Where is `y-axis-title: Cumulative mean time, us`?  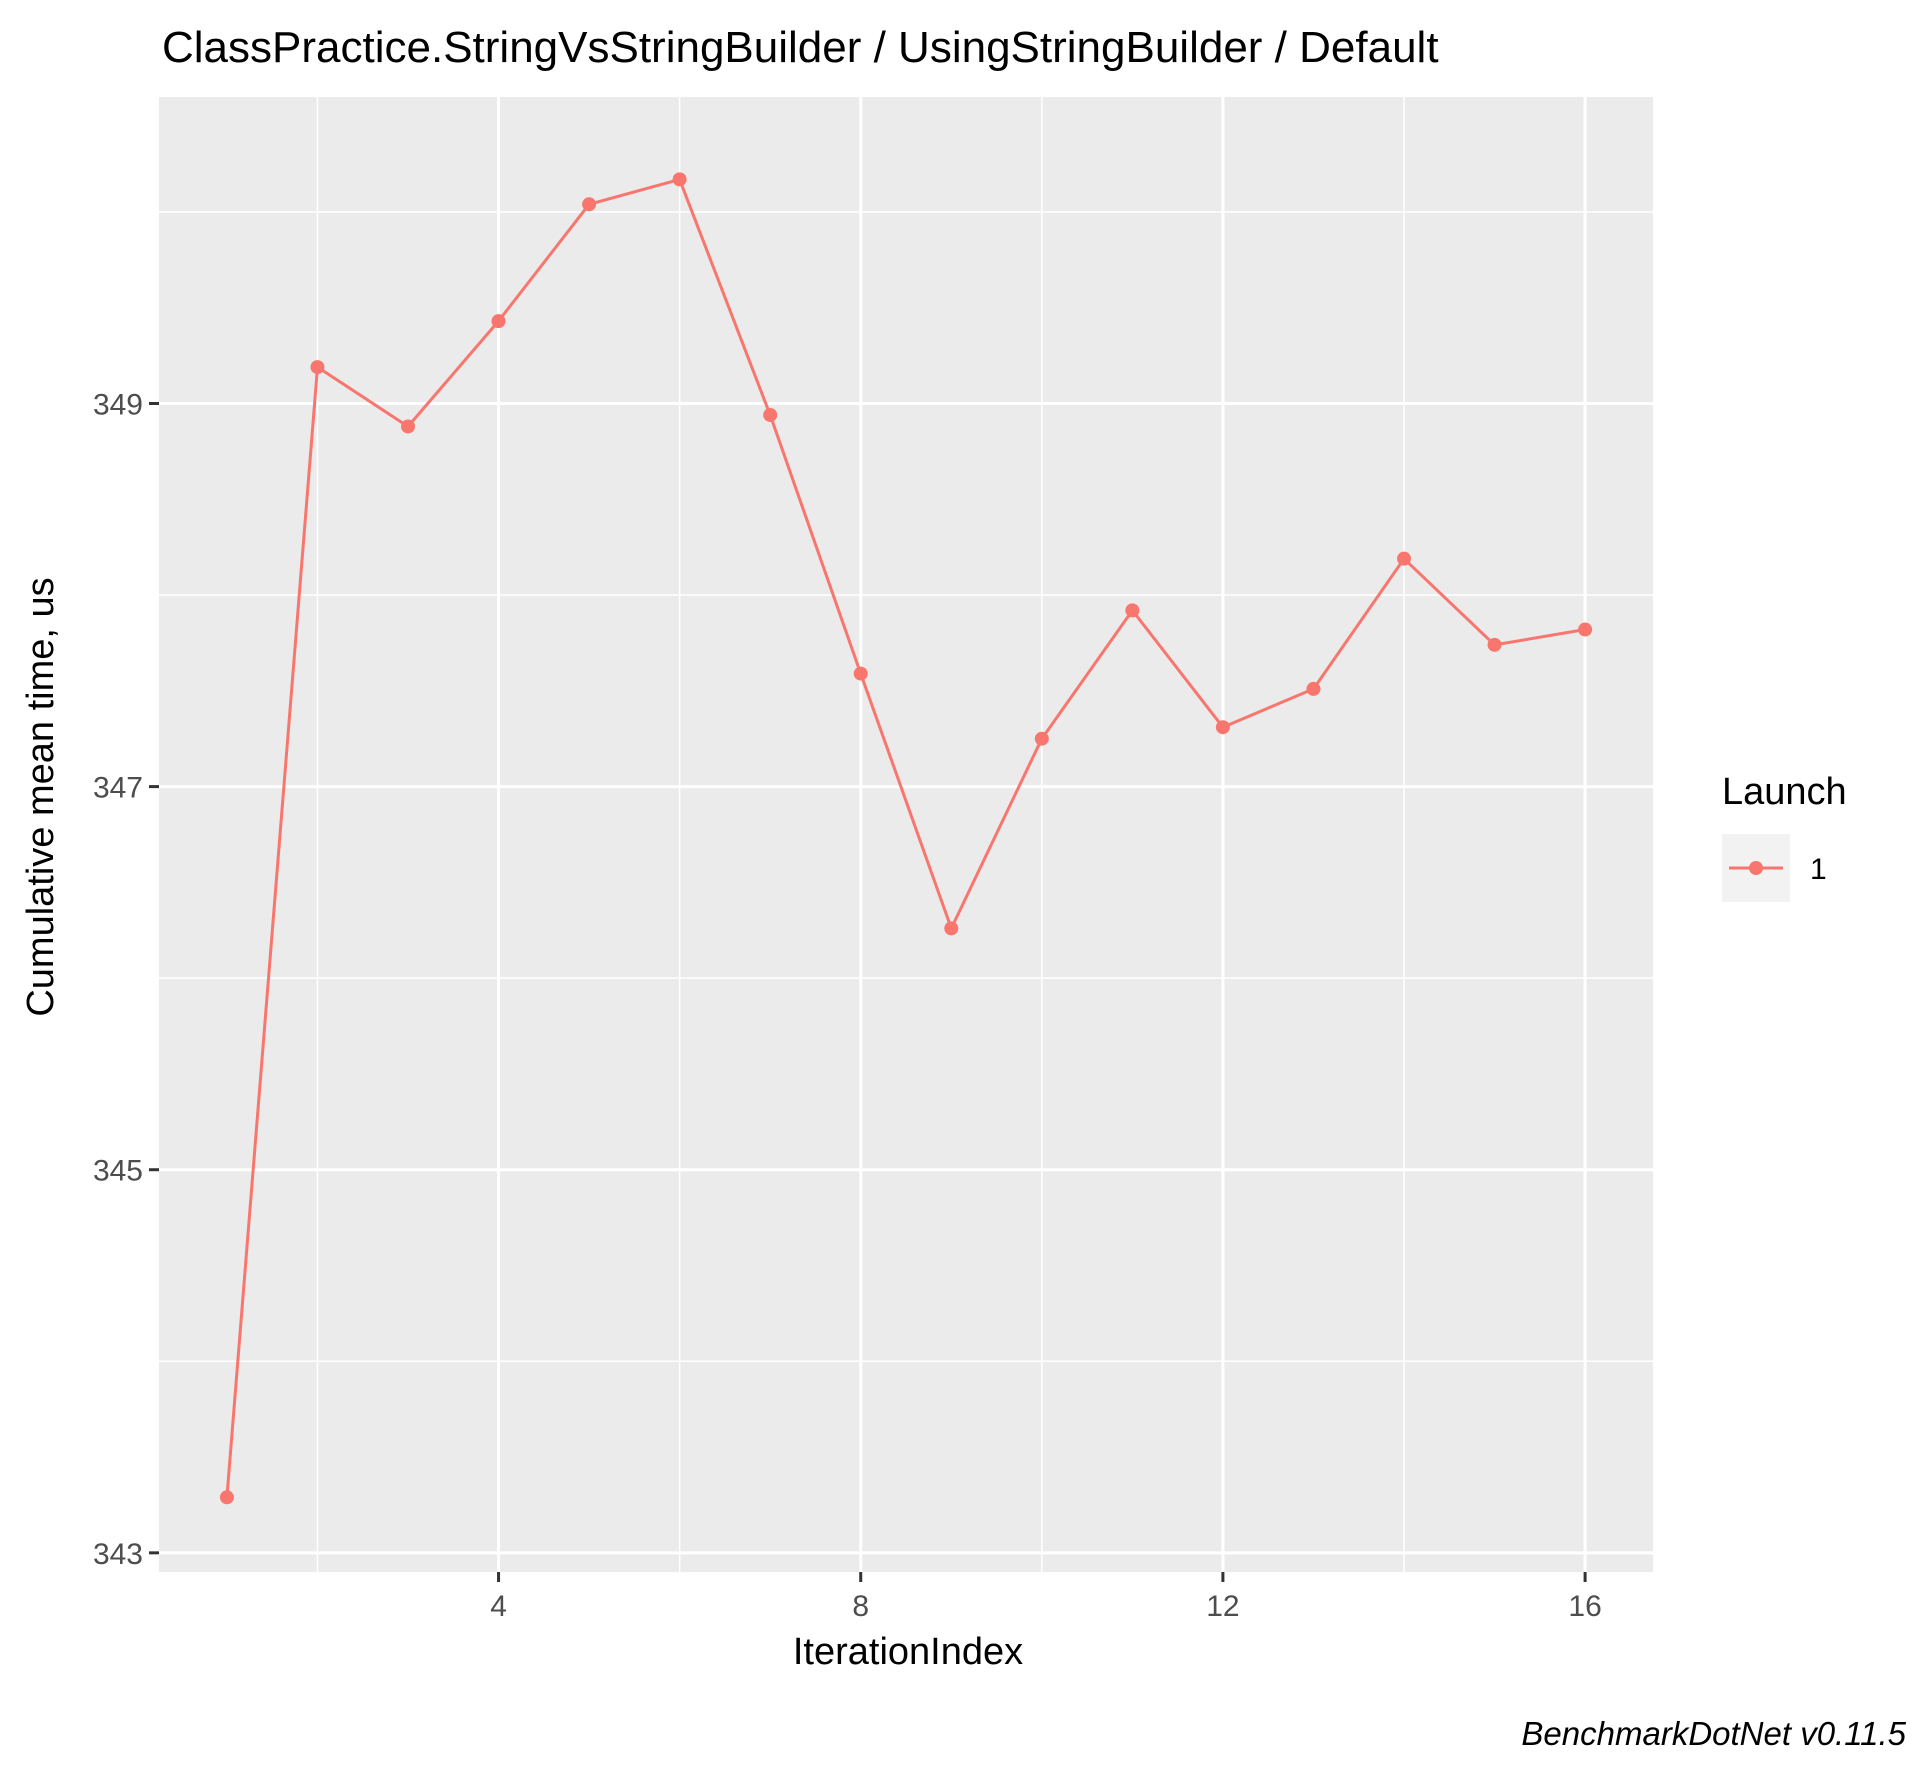 y-axis-title: Cumulative mean time, us is located at coordinates (41, 796).